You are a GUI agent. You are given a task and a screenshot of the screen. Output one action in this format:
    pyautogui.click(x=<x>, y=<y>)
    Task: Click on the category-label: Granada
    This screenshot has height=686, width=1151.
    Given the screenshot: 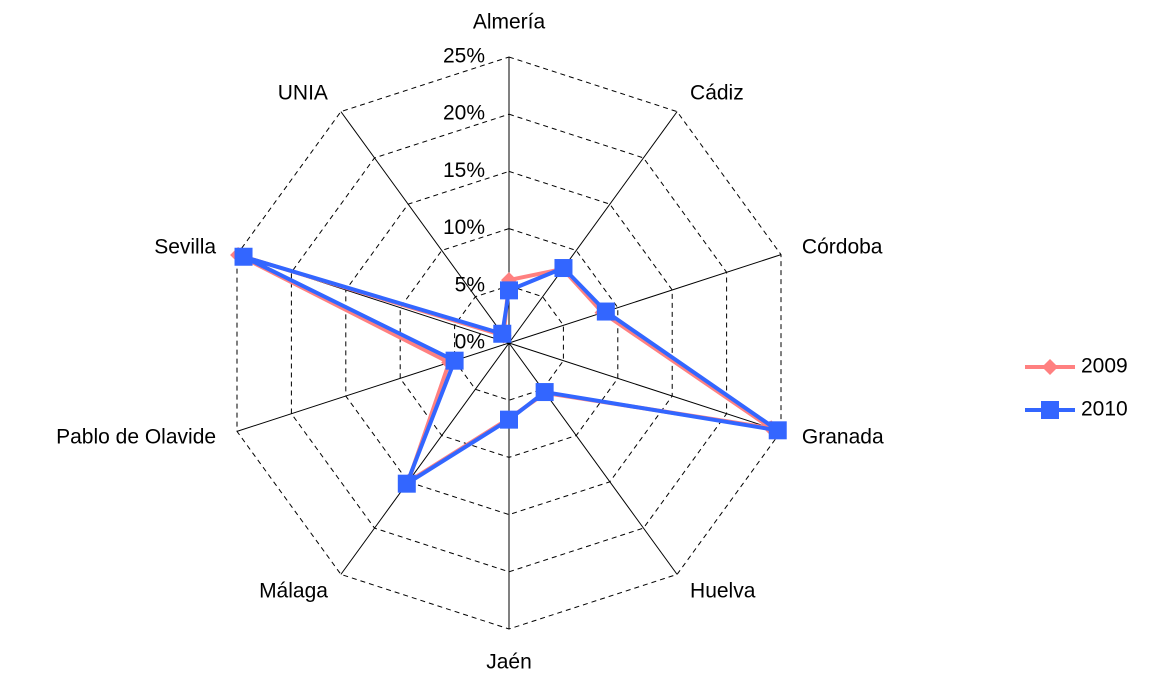 What is the action you would take?
    pyautogui.click(x=843, y=437)
    